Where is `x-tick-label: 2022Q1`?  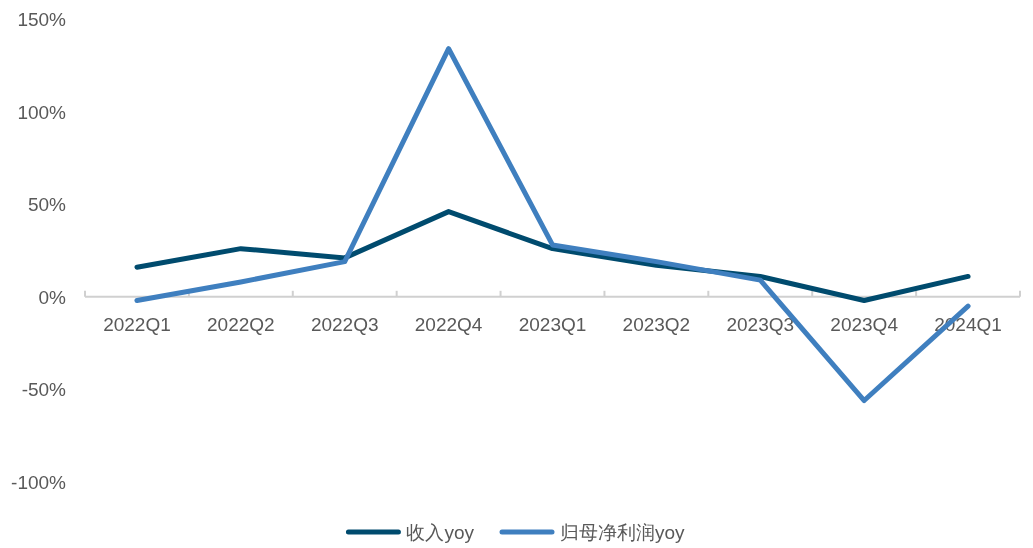 x-tick-label: 2022Q1 is located at coordinates (137, 324).